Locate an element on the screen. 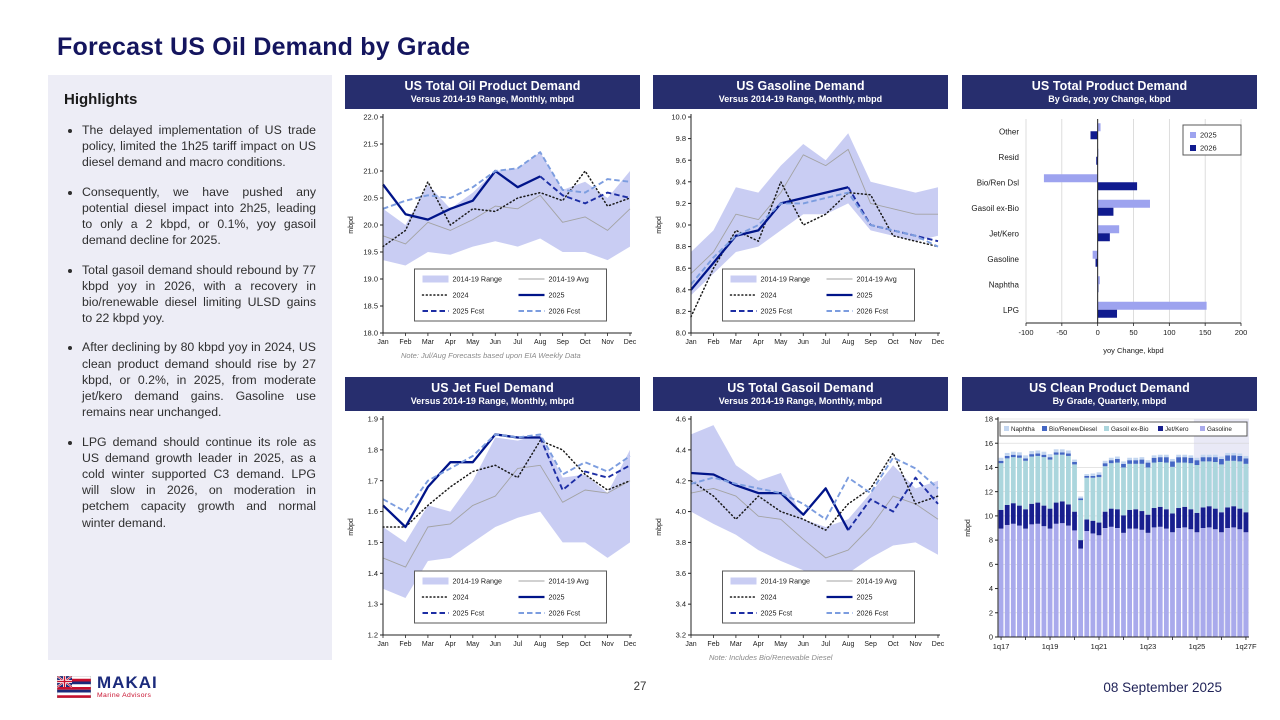  svg-text: Naphtha is located at coordinates (1004, 285).